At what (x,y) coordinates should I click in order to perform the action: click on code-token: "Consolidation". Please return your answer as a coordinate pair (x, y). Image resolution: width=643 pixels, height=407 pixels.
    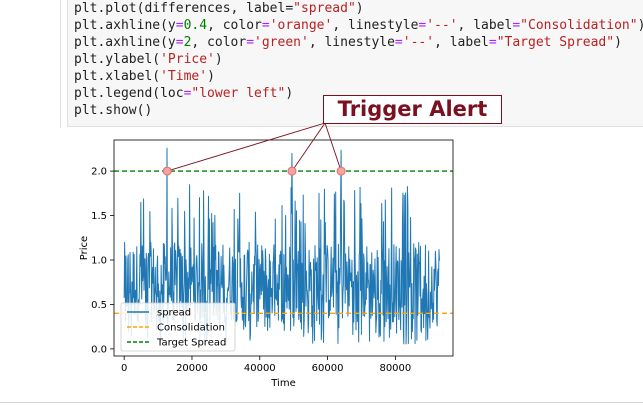
    Looking at the image, I should click on (579, 25).